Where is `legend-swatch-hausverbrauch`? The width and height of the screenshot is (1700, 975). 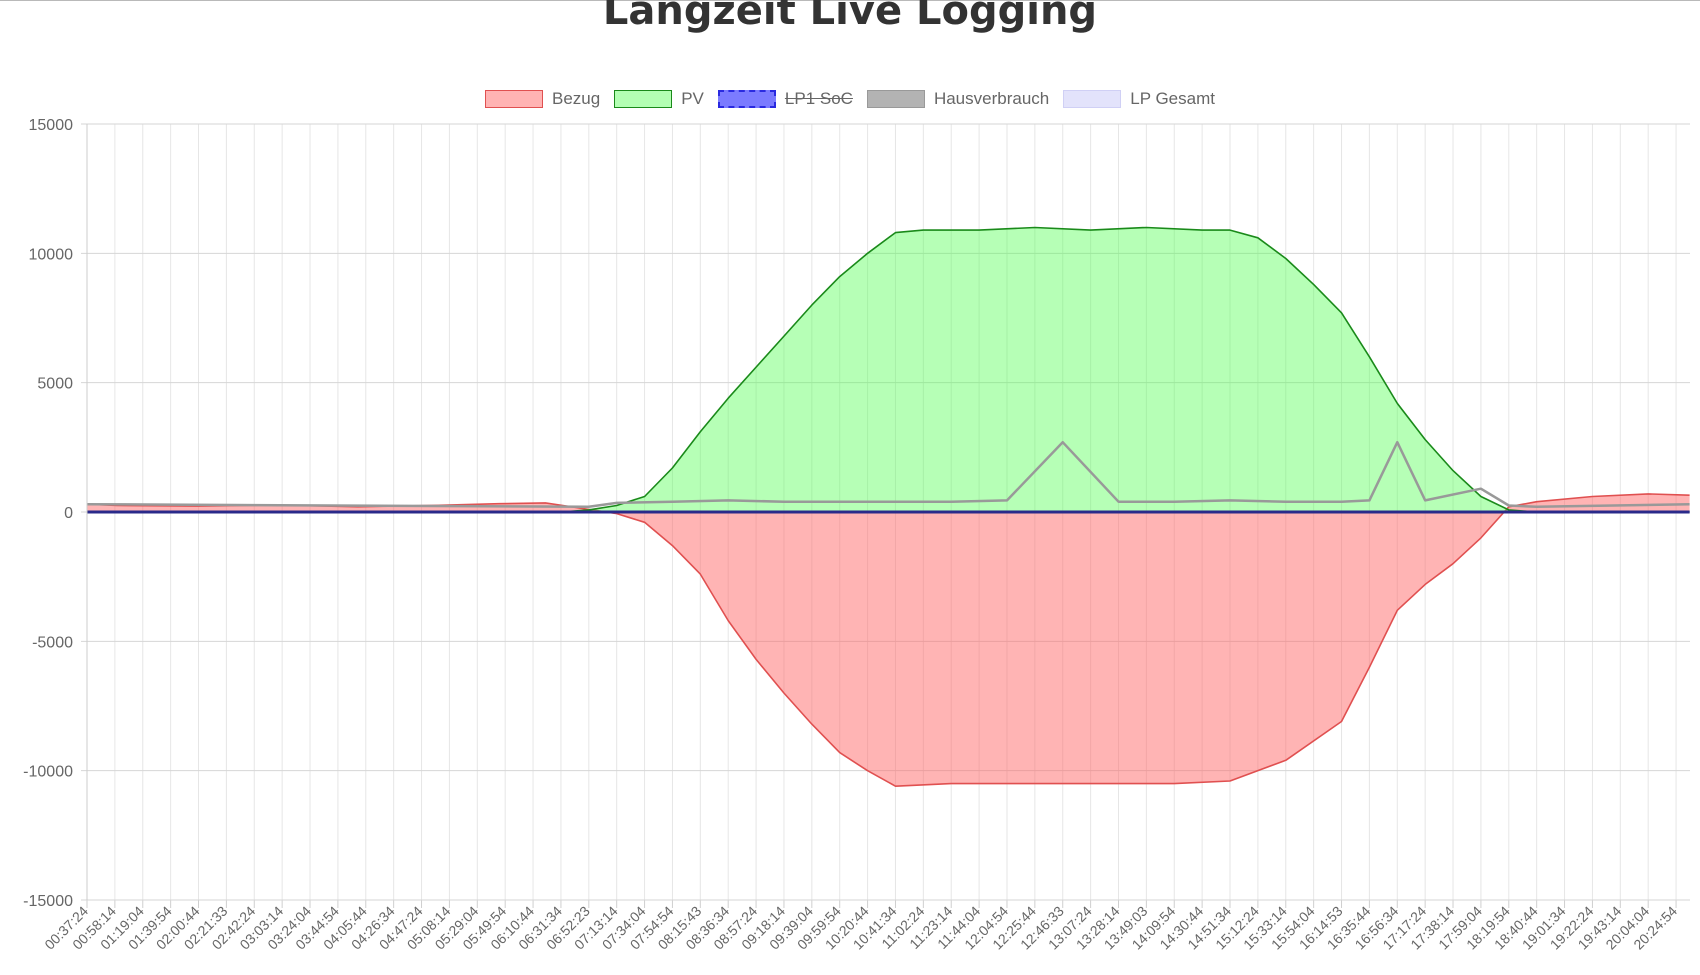 legend-swatch-hausverbrauch is located at coordinates (895, 99).